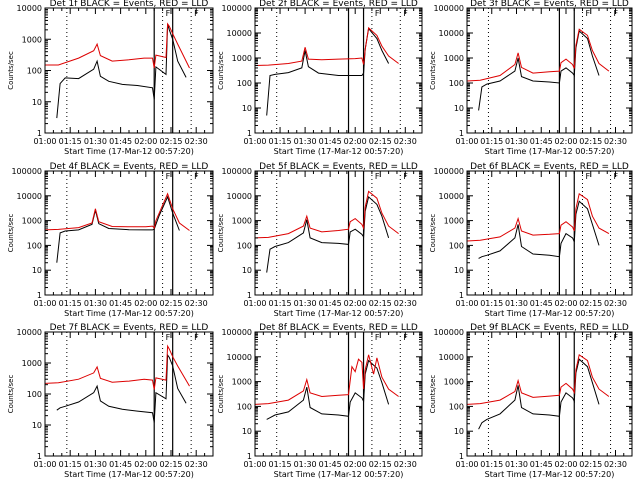  I want to click on panel-title: Det 7f BLACK = Events, RED = LLD, so click(129, 328).